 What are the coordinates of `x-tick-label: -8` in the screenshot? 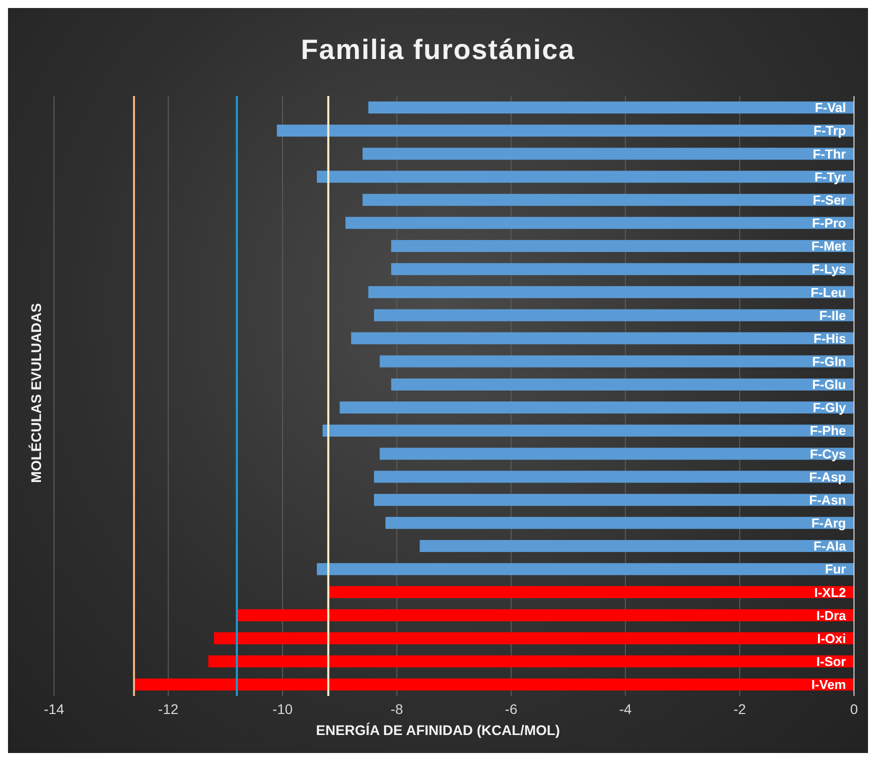 It's located at (397, 708).